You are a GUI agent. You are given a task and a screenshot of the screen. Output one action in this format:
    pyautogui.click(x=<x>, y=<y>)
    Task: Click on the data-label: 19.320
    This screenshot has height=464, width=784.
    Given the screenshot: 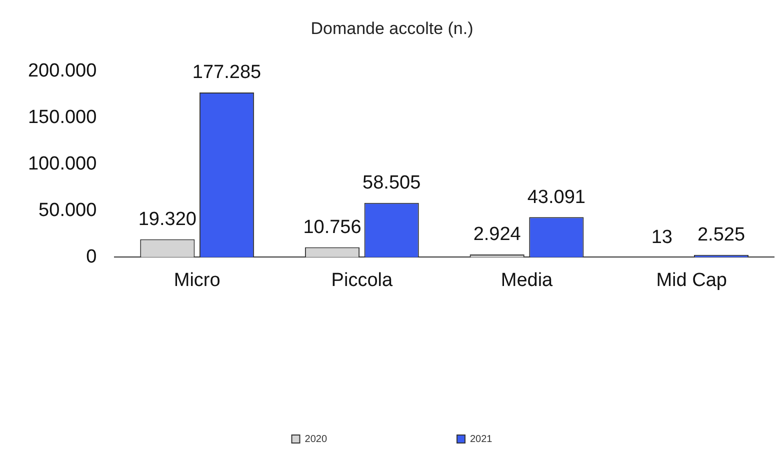 What is the action you would take?
    pyautogui.click(x=167, y=219)
    